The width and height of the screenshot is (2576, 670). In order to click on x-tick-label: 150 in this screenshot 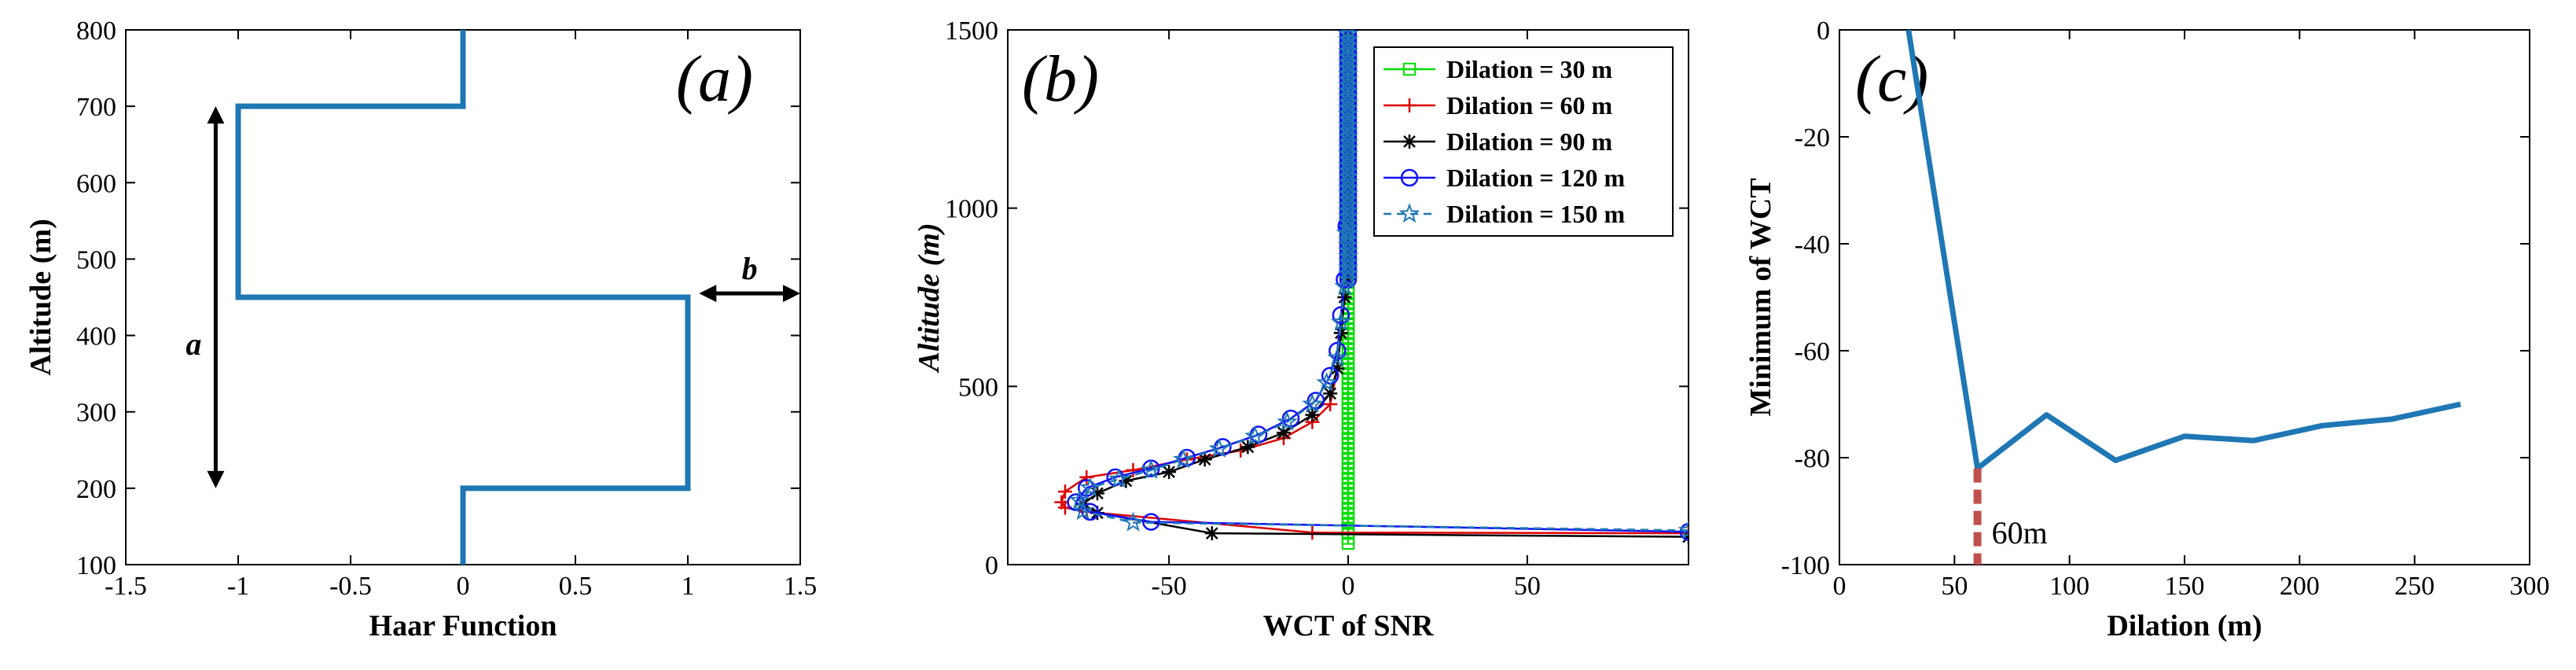, I will do `click(2185, 586)`.